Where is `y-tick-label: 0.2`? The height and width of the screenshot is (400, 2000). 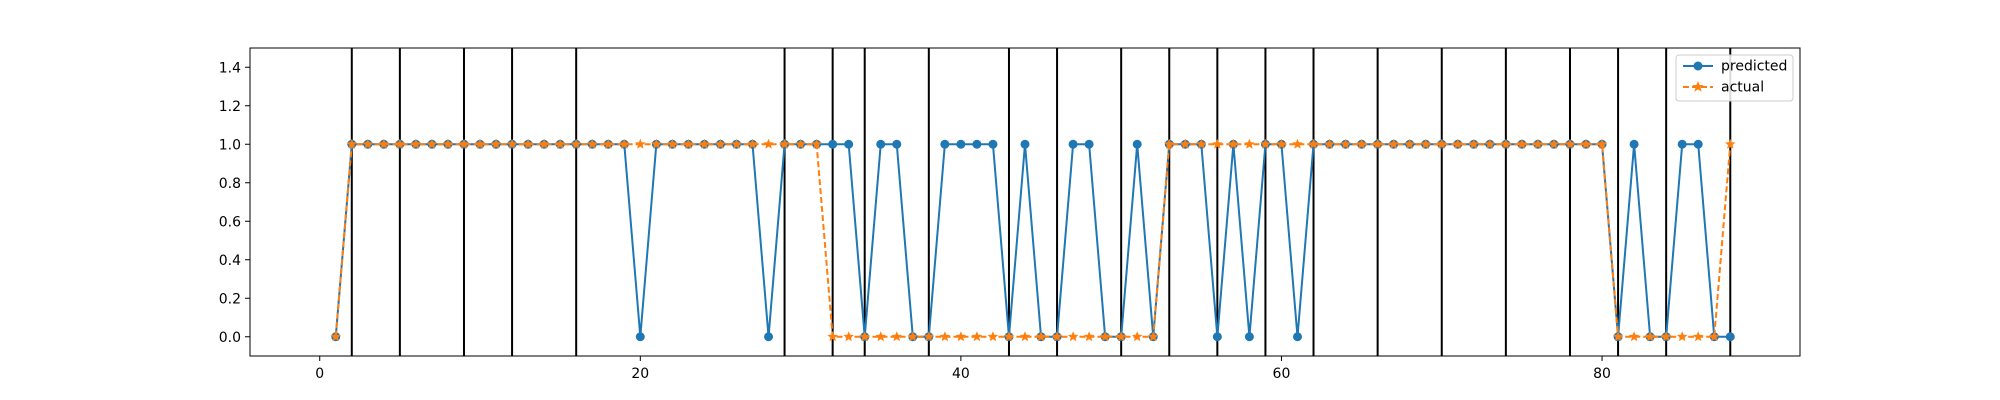 y-tick-label: 0.2 is located at coordinates (230, 299).